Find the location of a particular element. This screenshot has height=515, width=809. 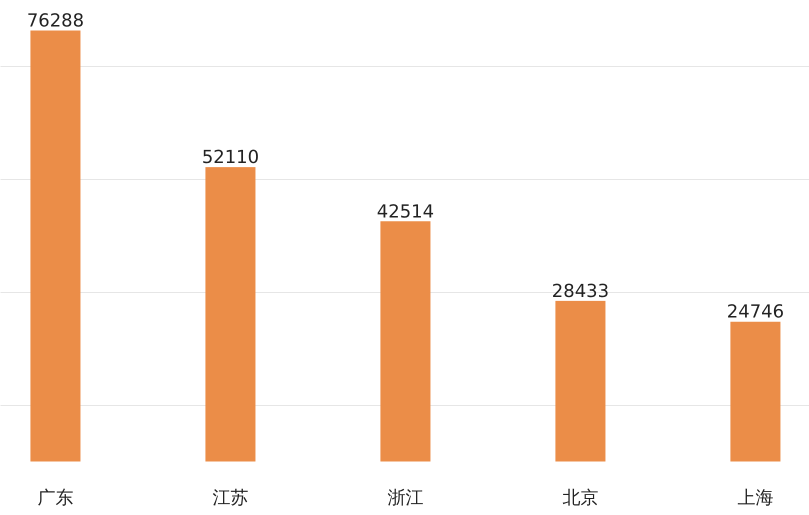

data-label: 52110 is located at coordinates (231, 157).